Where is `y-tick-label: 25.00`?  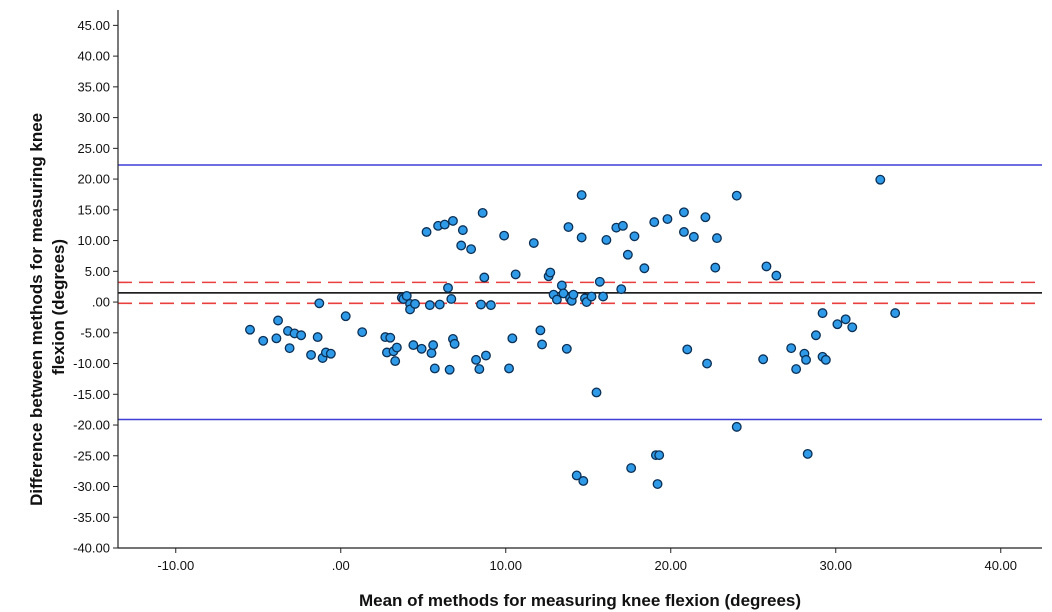
y-tick-label: 25.00 is located at coordinates (93, 148).